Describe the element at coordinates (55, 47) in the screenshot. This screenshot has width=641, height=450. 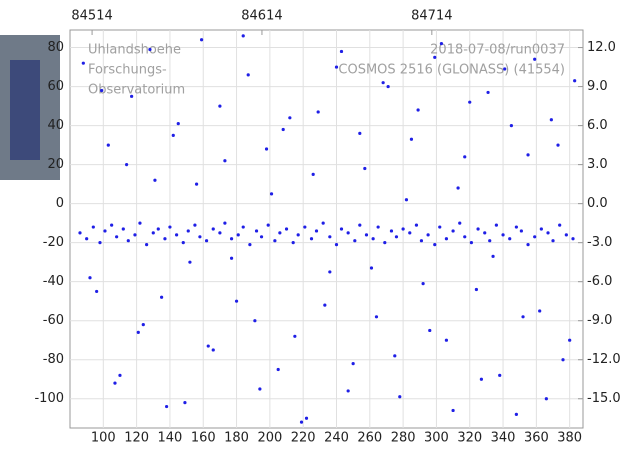
I see `y-tick-label: 80` at that location.